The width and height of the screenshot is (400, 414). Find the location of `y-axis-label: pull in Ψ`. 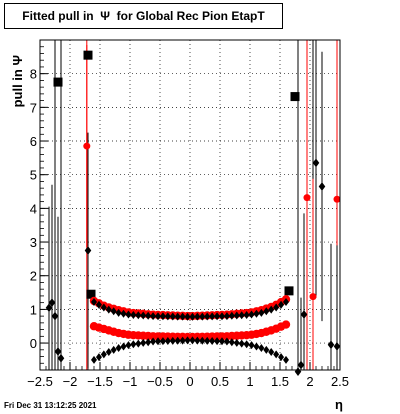

y-axis-label: pull in Ψ is located at coordinates (17, 81).